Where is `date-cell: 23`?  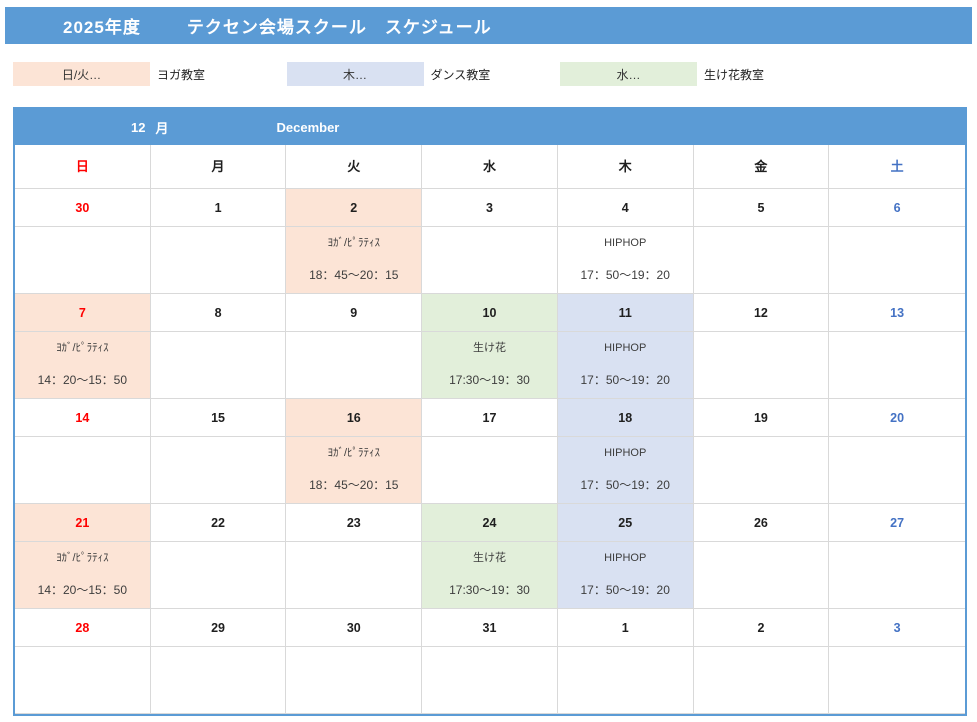 date-cell: 23 is located at coordinates (354, 523).